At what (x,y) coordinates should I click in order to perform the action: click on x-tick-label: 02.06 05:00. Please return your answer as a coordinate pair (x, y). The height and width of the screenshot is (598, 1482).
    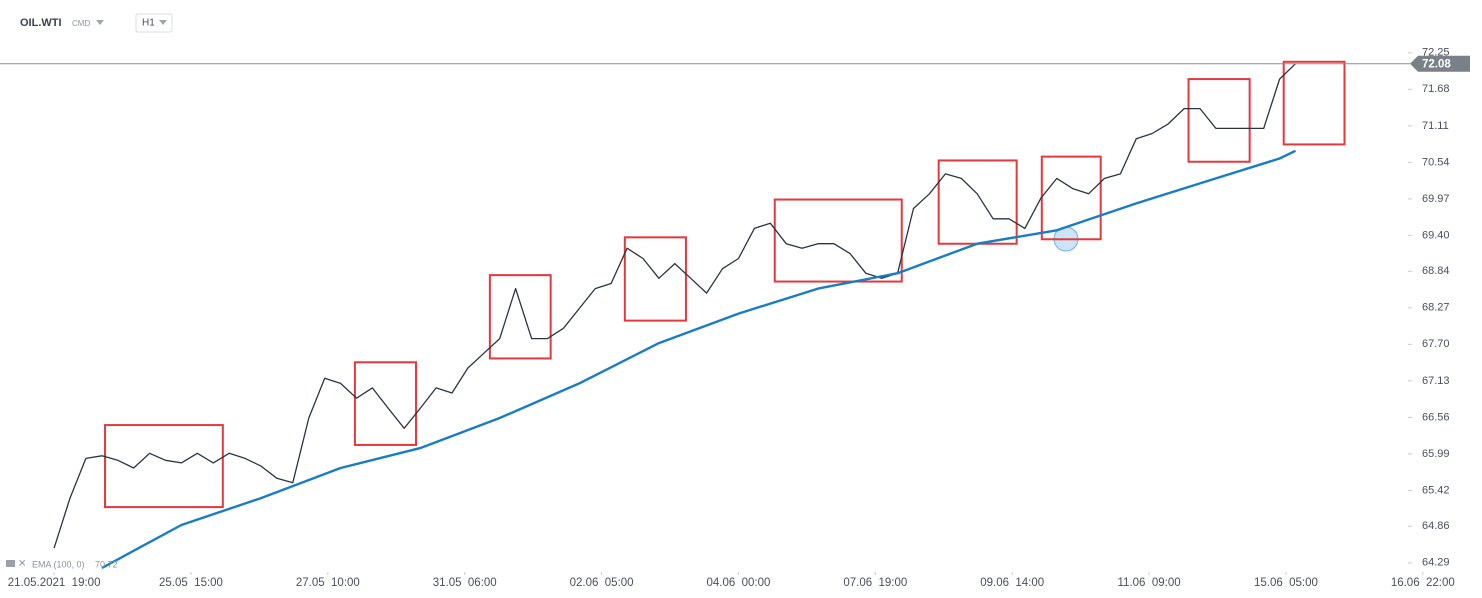
    Looking at the image, I should click on (602, 583).